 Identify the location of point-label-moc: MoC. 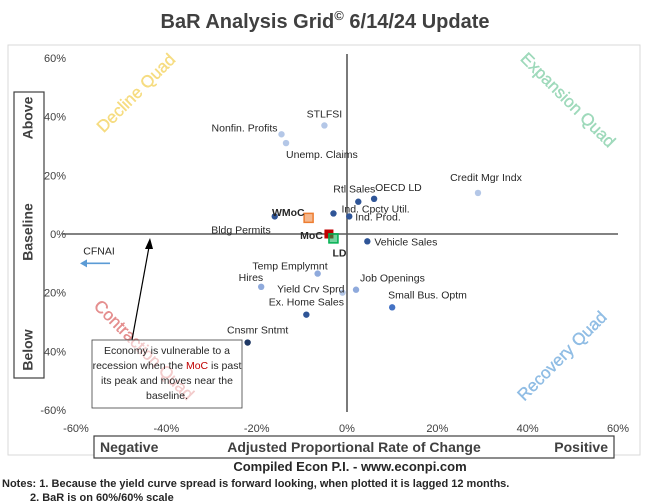
(311, 236).